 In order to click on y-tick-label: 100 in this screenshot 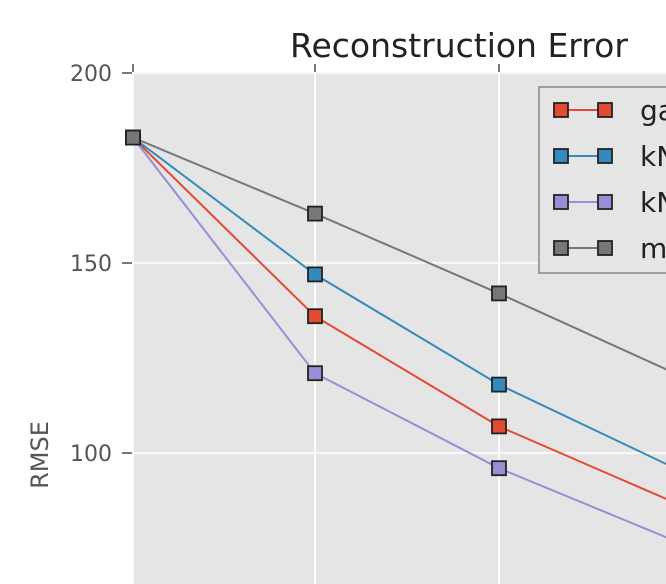, I will do `click(91, 454)`.